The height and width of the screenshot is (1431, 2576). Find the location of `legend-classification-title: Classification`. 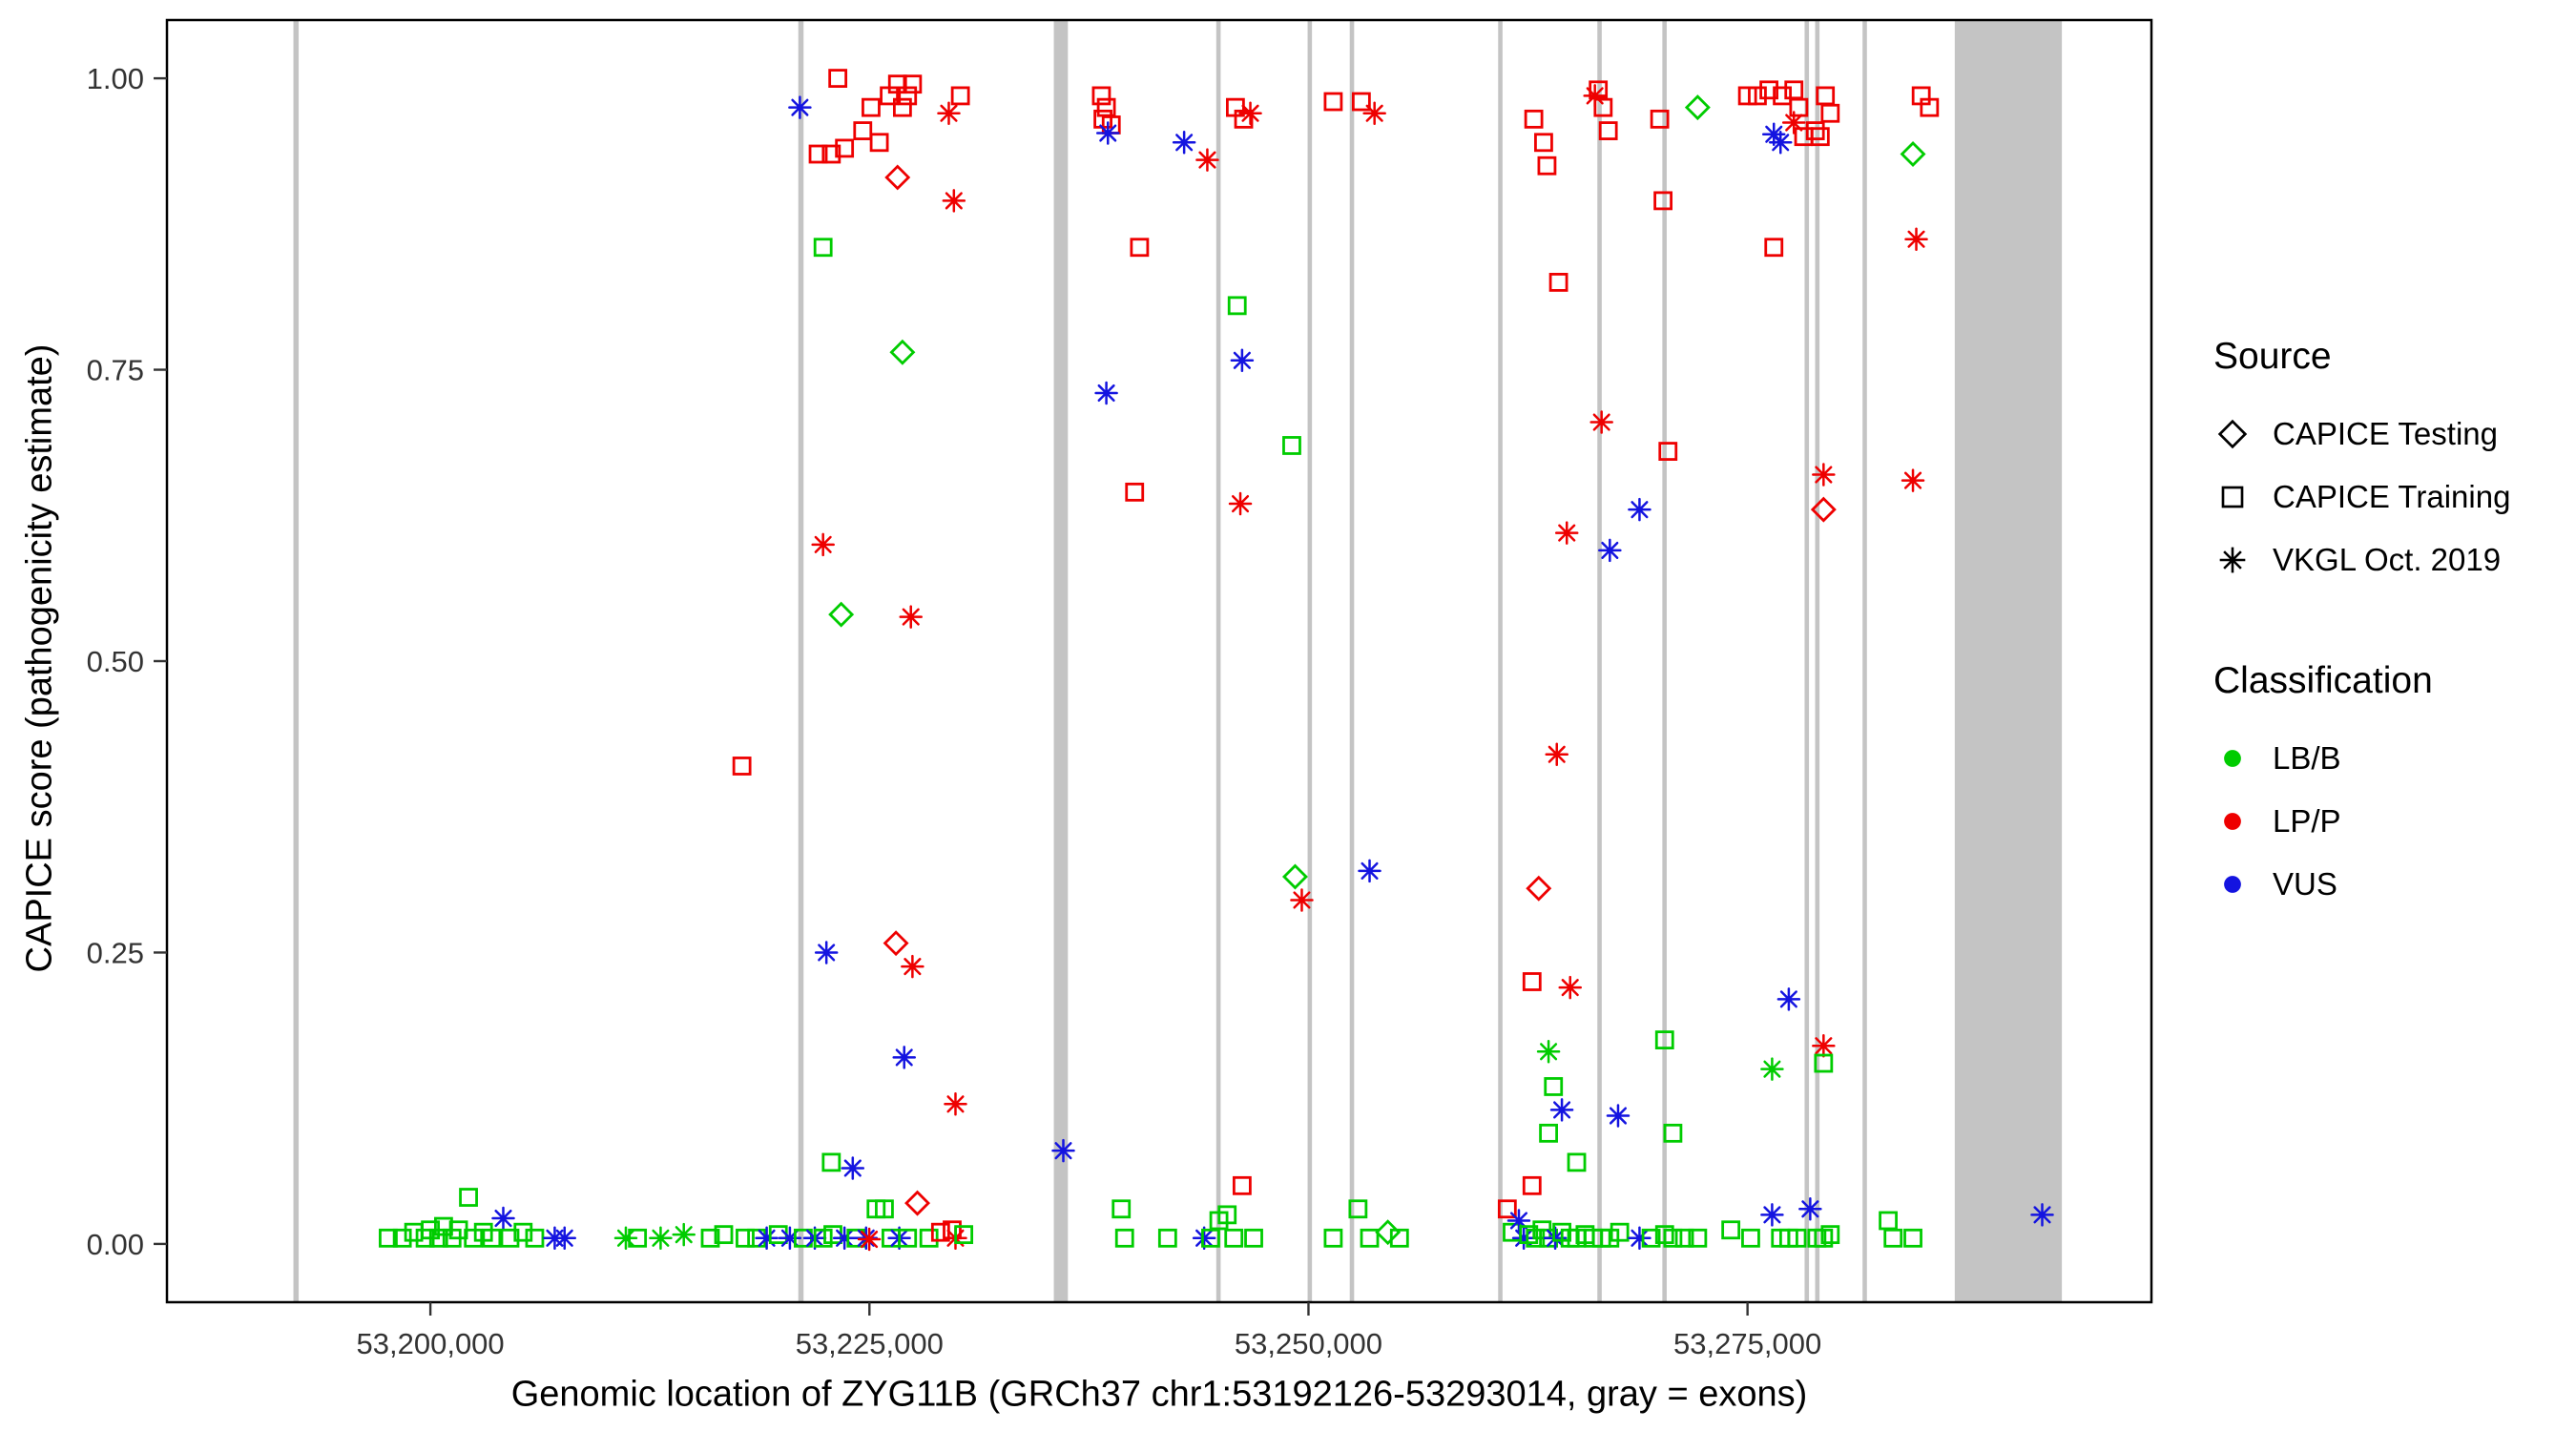

legend-classification-title: Classification is located at coordinates (2323, 680).